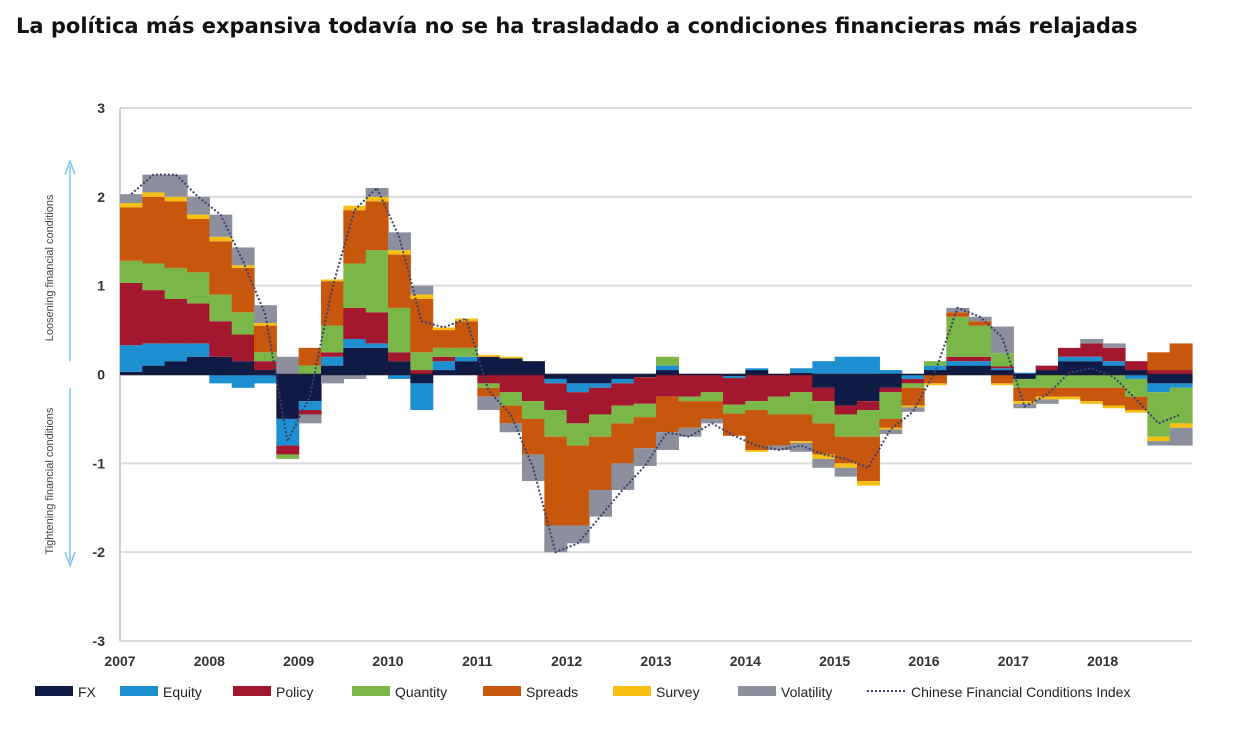 The height and width of the screenshot is (751, 1251). What do you see at coordinates (632, 691) in the screenshot?
I see `legend-swatch-survey` at bounding box center [632, 691].